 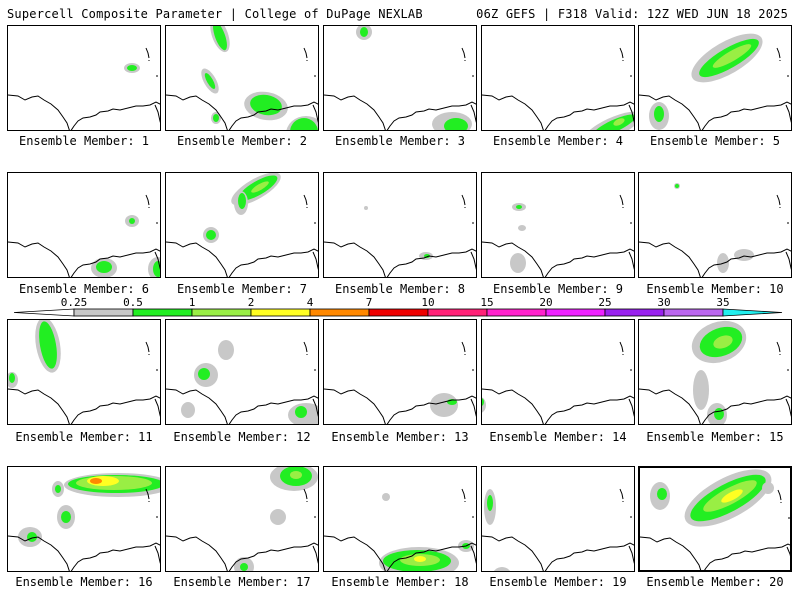 I want to click on colorbar-label: 20, so click(x=545, y=303).